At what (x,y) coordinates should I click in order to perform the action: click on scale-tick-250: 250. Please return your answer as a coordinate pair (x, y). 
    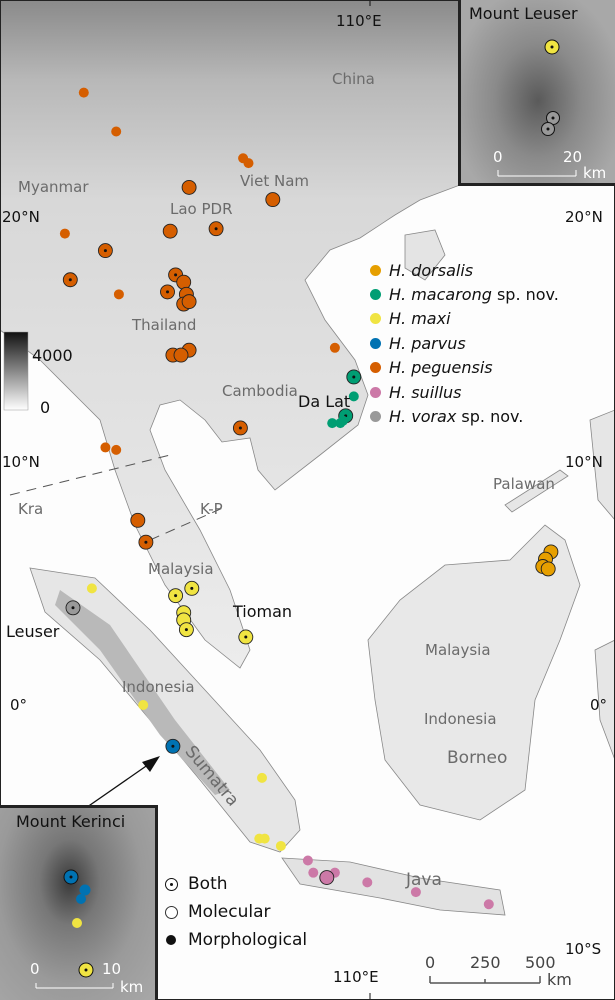
    Looking at the image, I should click on (485, 962).